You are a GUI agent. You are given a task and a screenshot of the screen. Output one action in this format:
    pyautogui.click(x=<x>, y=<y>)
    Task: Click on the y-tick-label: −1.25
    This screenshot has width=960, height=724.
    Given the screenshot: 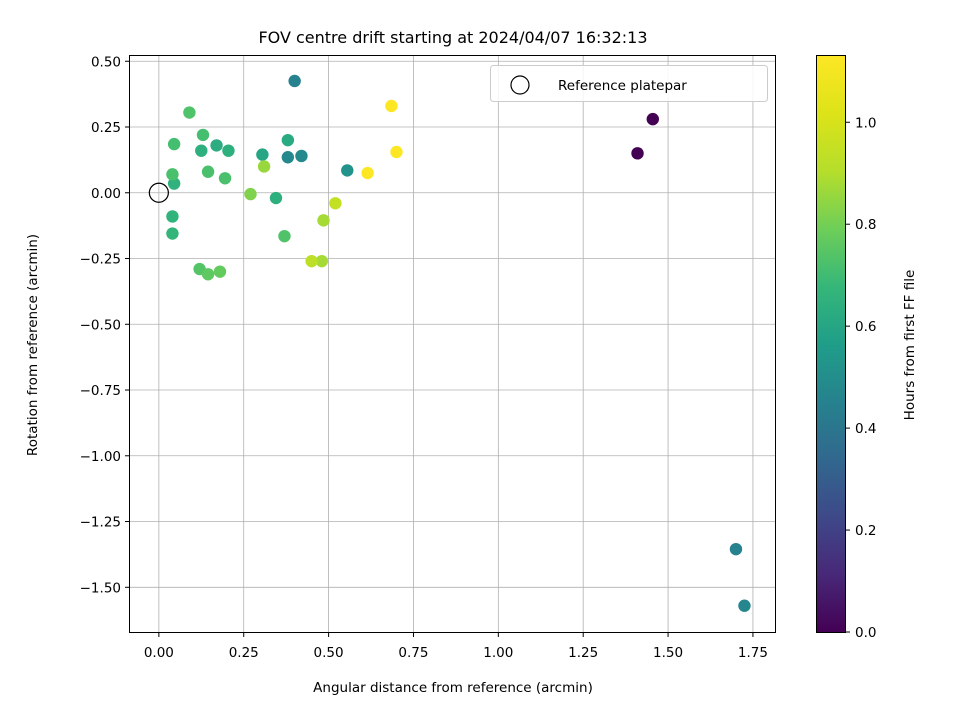 What is the action you would take?
    pyautogui.click(x=100, y=523)
    